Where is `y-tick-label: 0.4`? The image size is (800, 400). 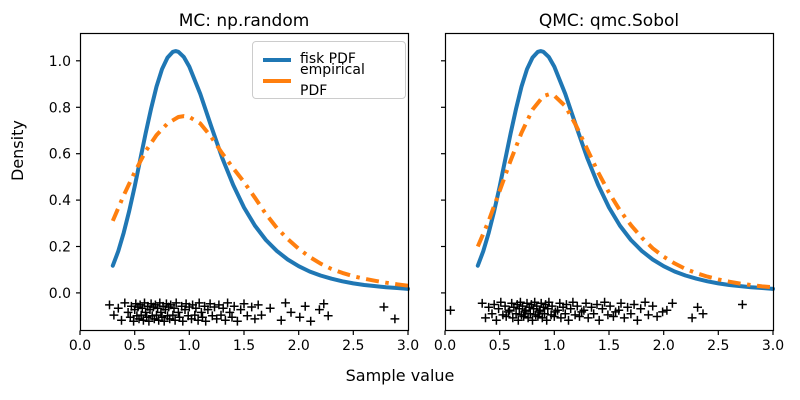 y-tick-label: 0.4 is located at coordinates (60, 201).